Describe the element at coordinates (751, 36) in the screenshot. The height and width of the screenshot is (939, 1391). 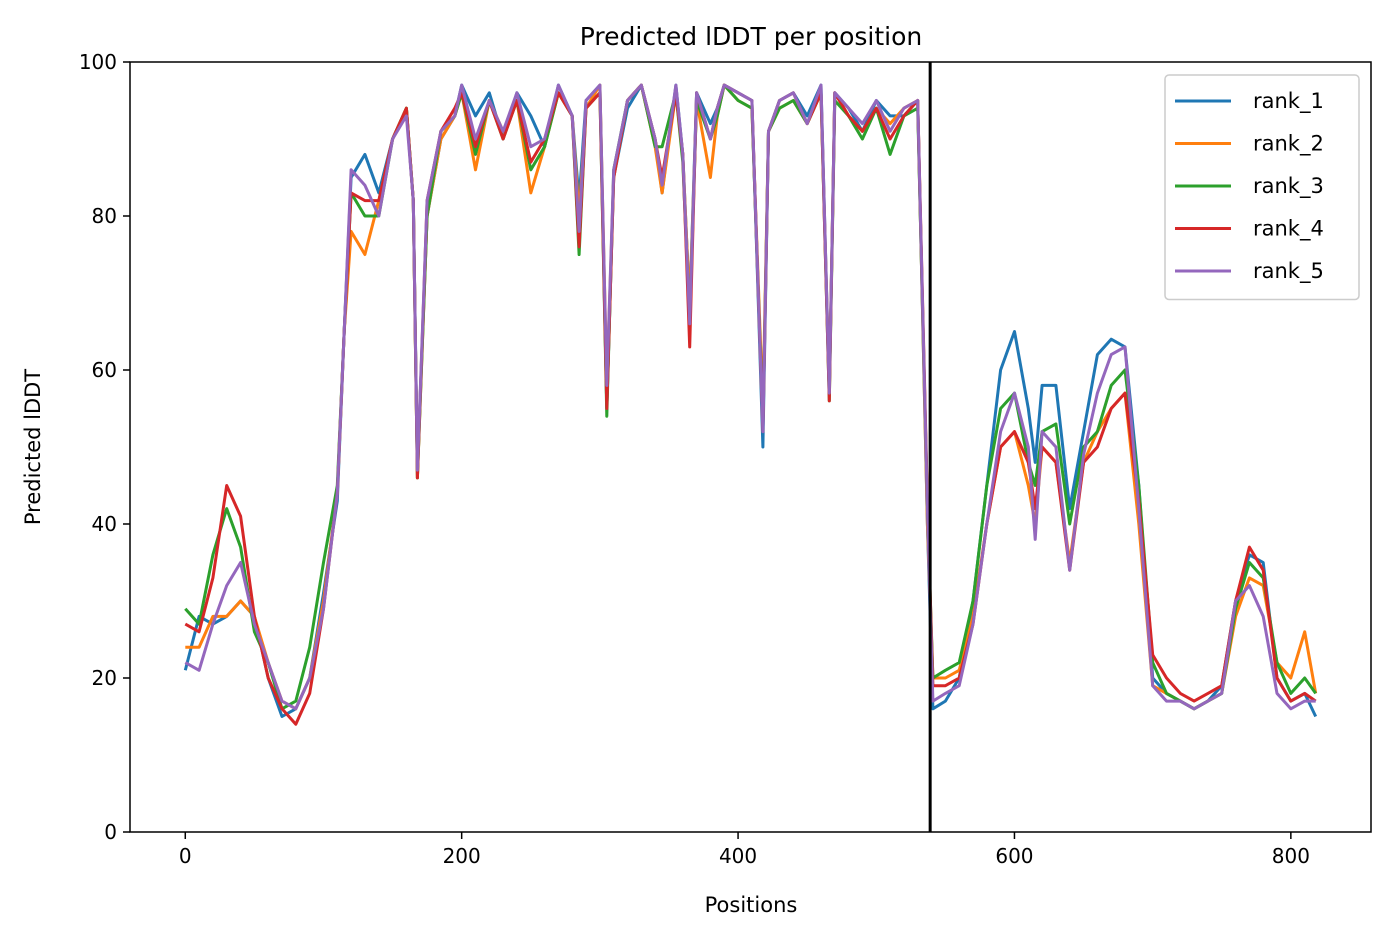
I see `chart-title: Predicted lDDT per position` at that location.